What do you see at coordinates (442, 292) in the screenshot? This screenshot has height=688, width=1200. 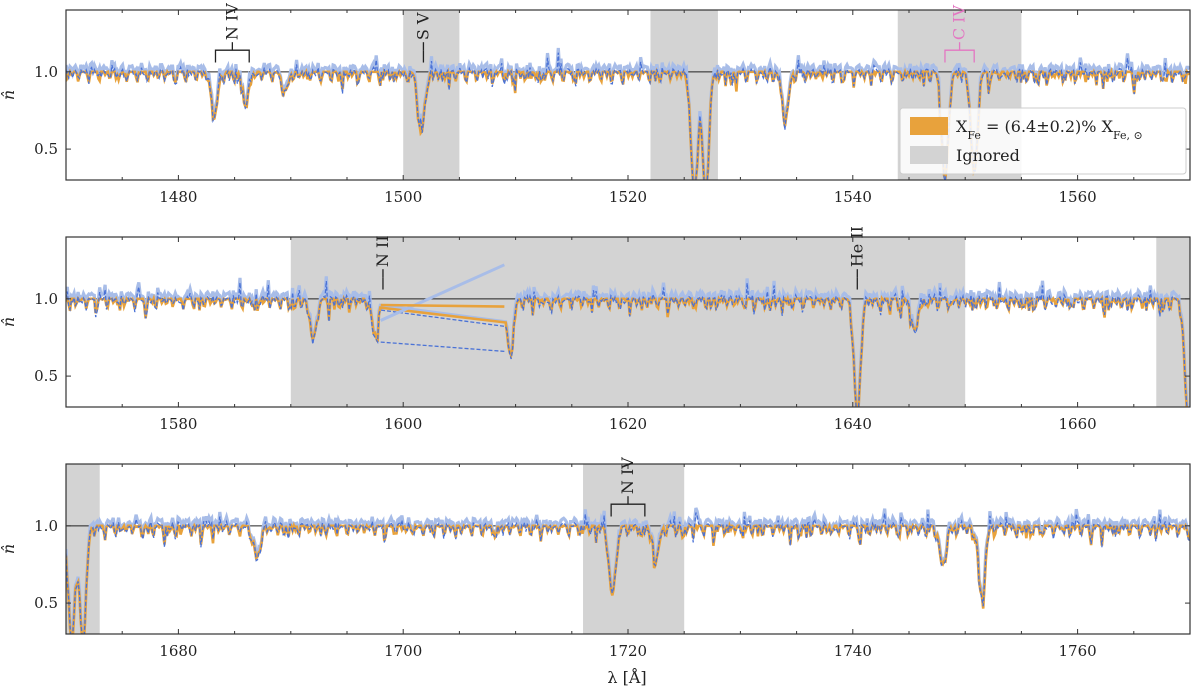 I see `gap-bridge-smoothed` at bounding box center [442, 292].